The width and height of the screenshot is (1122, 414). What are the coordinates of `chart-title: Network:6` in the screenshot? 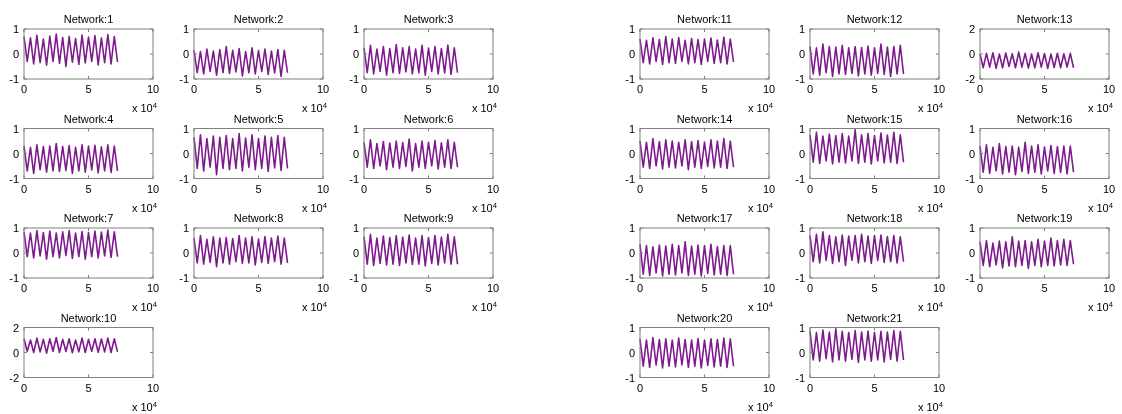 It's located at (428, 118).